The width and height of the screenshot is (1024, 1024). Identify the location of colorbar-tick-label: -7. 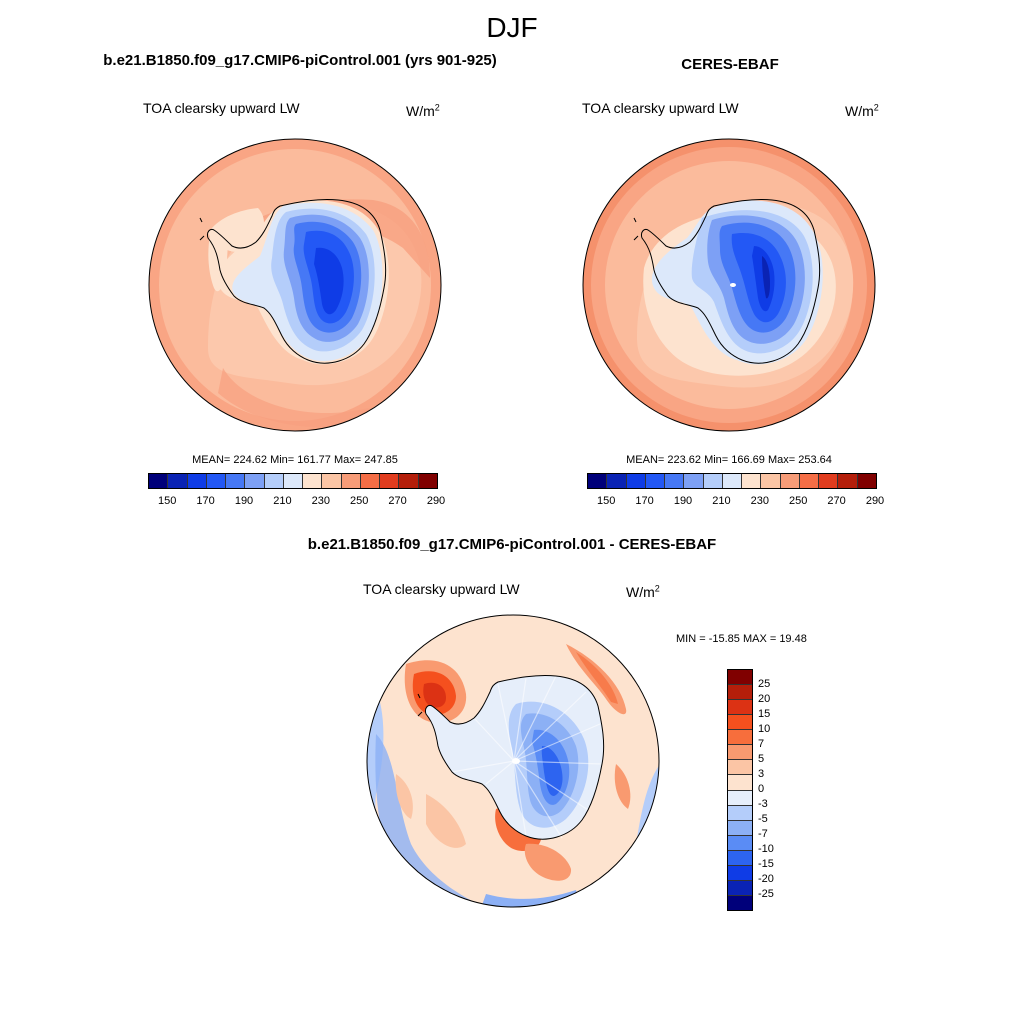
(763, 834).